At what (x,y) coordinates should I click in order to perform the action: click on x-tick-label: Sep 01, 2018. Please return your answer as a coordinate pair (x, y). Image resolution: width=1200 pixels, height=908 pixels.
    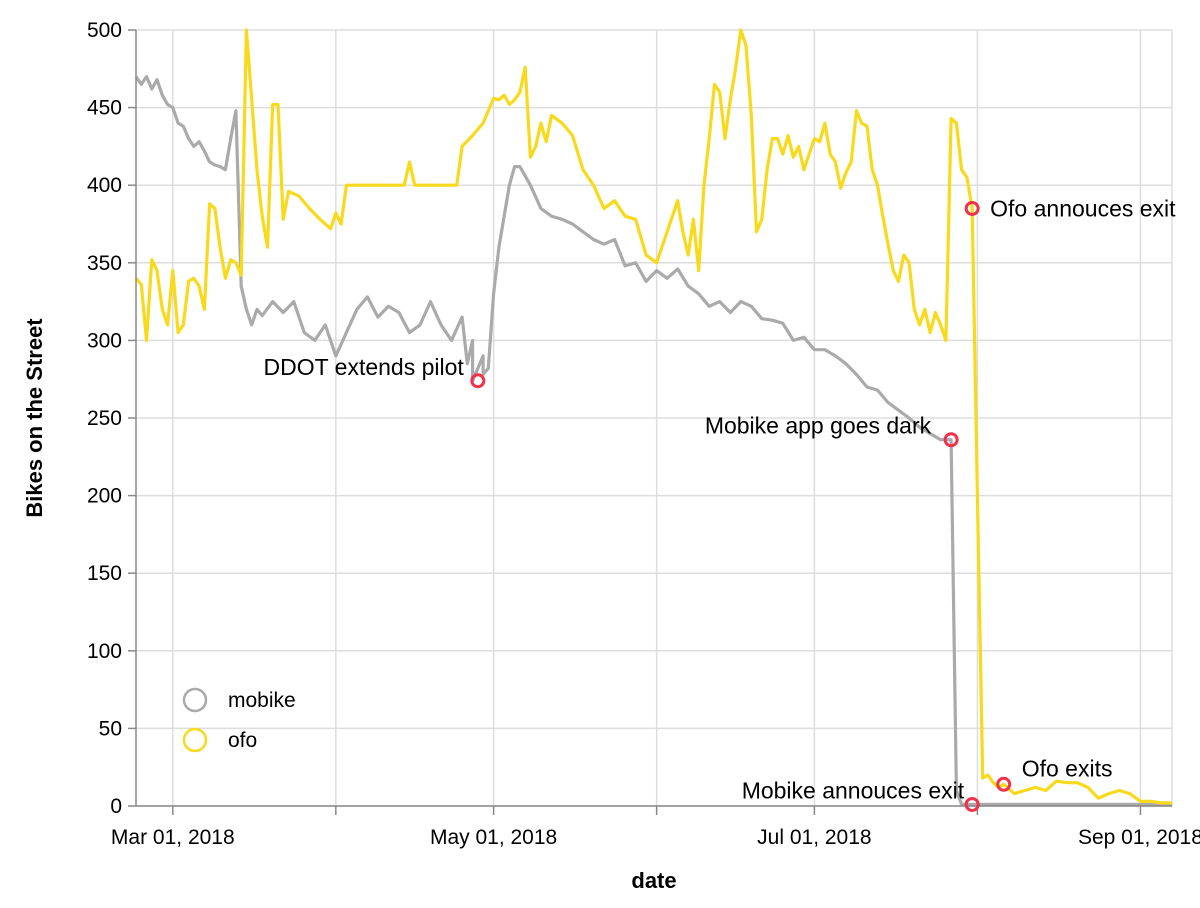
    Looking at the image, I should click on (1139, 837).